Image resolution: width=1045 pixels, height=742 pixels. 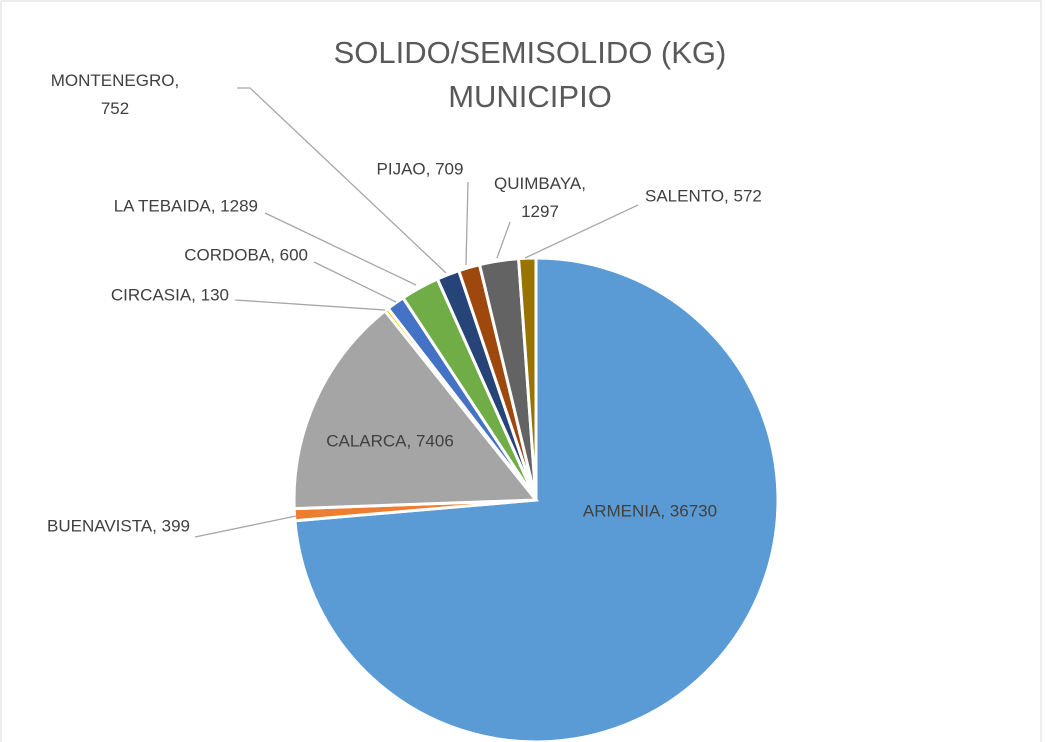 What do you see at coordinates (170, 294) in the screenshot?
I see `data-label: CIRCASIA, 130` at bounding box center [170, 294].